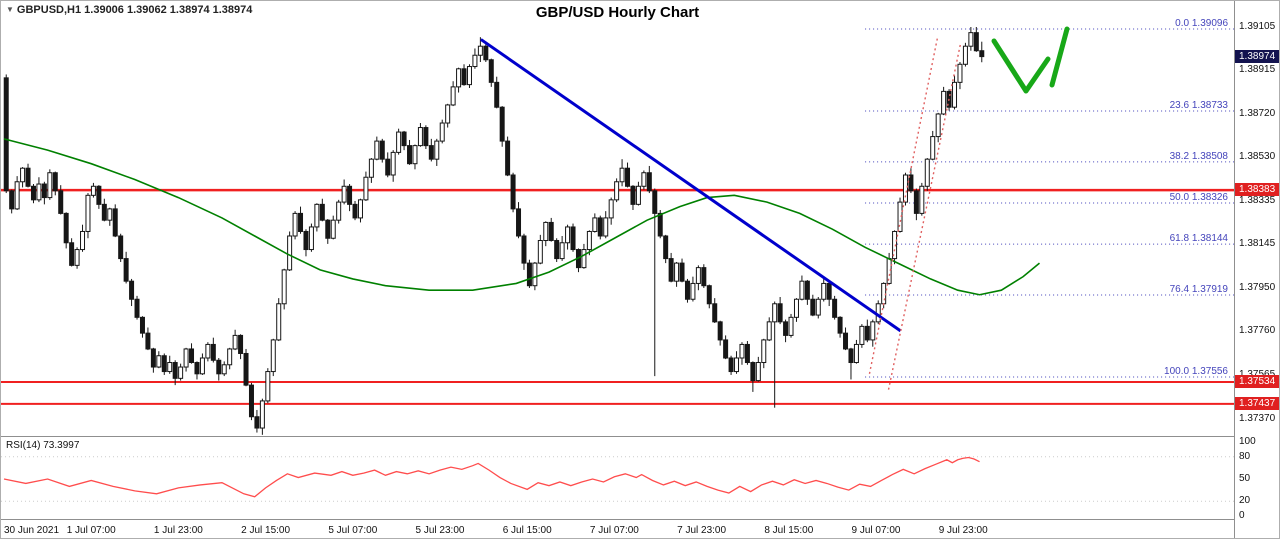 Image resolution: width=1280 pixels, height=539 pixels. I want to click on fib-level-label: 0.0 1.39096, so click(1201, 23).